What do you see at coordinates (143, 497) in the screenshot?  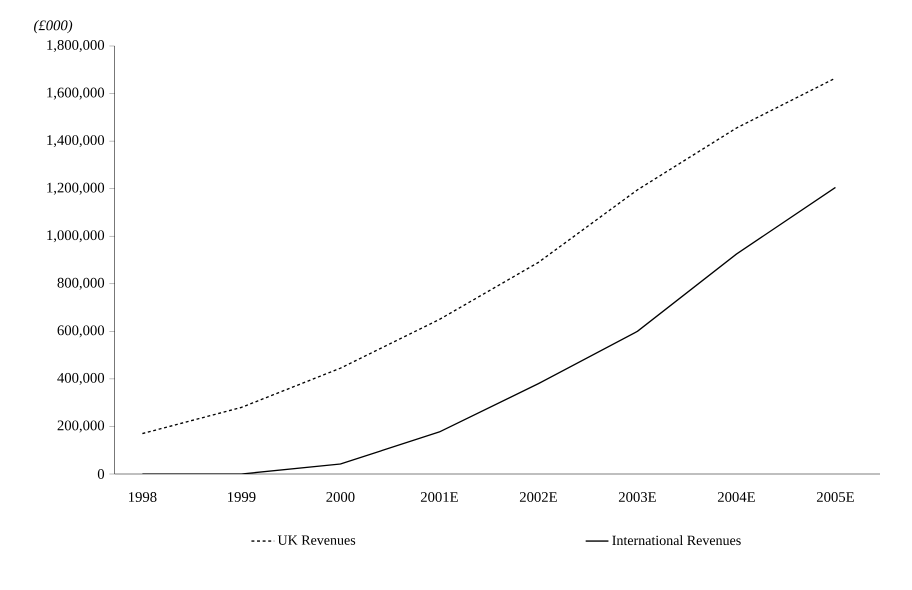 I see `x-tick-label: 1998` at bounding box center [143, 497].